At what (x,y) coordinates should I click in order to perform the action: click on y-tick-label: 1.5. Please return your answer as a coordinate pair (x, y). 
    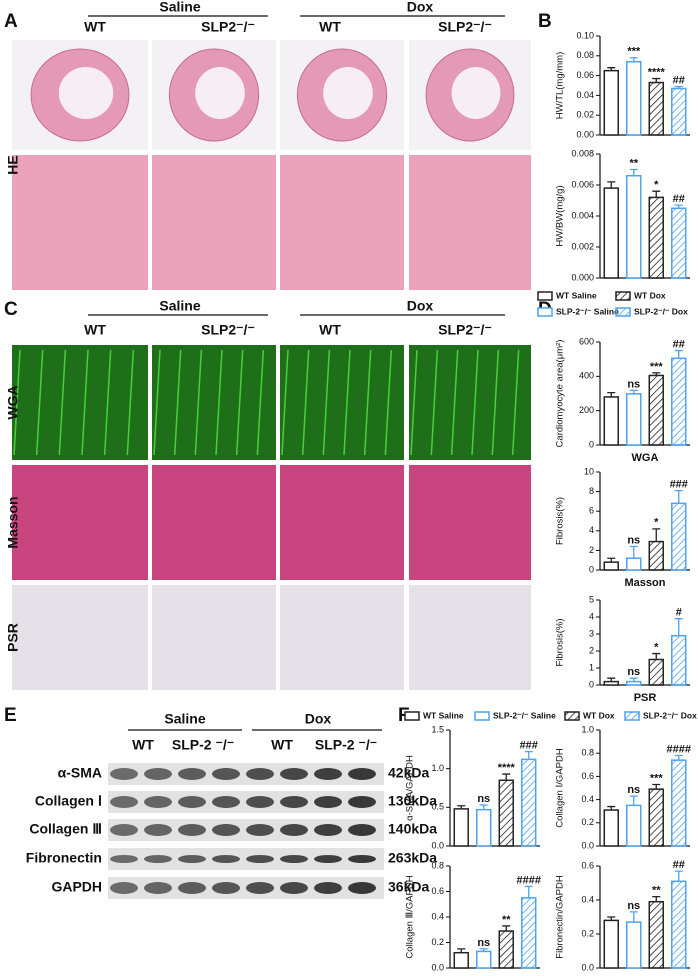
    Looking at the image, I should click on (437, 729).